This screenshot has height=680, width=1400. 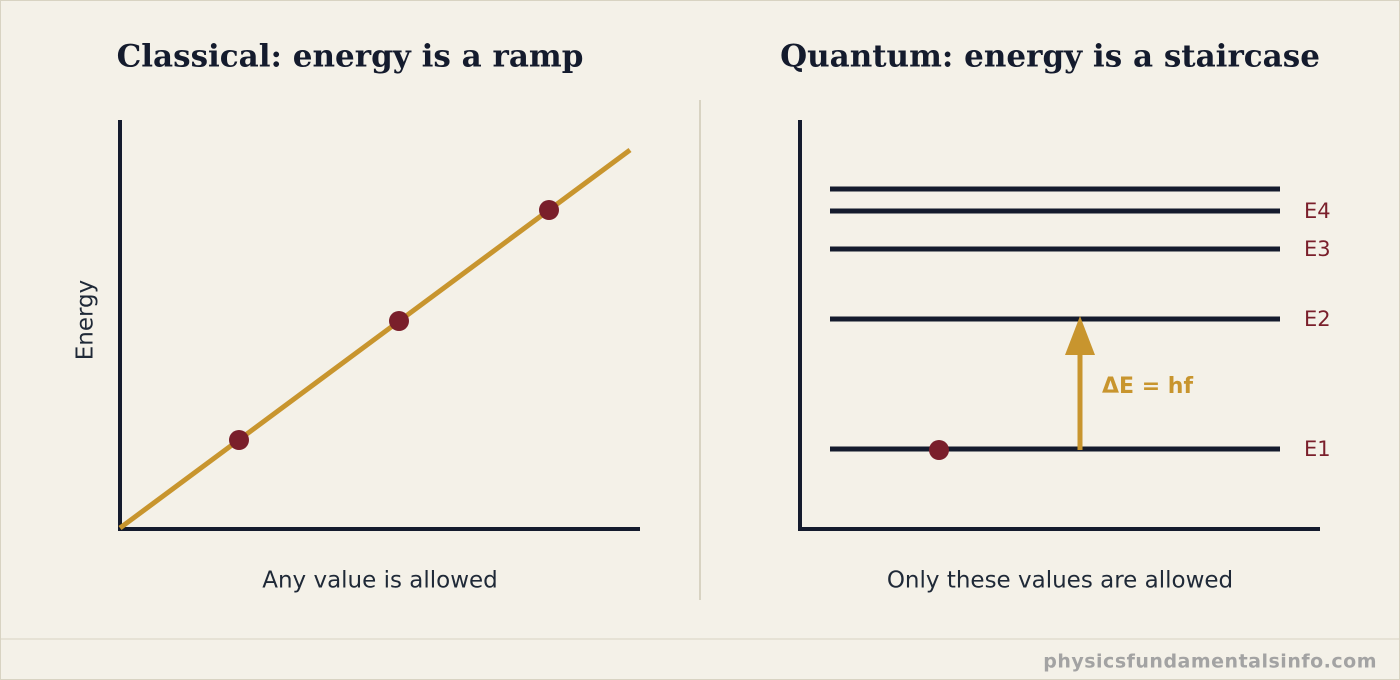 What do you see at coordinates (1317, 449) in the screenshot?
I see `level-label: E1` at bounding box center [1317, 449].